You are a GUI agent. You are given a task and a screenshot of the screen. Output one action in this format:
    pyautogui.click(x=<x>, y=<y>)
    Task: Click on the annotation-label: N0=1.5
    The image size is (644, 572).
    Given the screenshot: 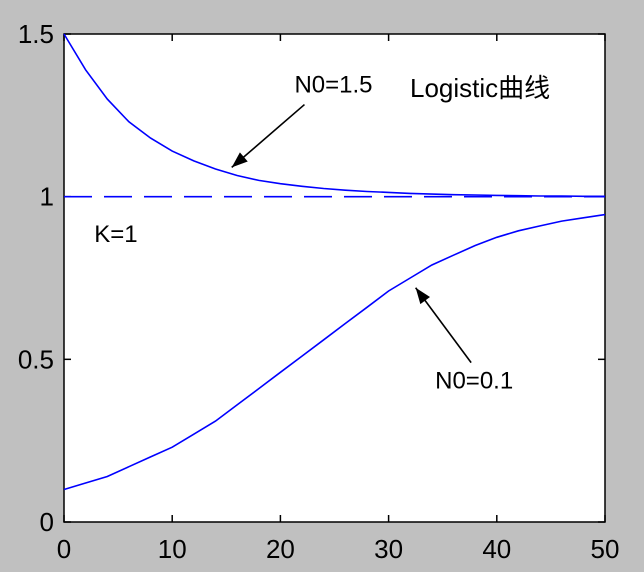 What is the action you would take?
    pyautogui.click(x=333, y=85)
    